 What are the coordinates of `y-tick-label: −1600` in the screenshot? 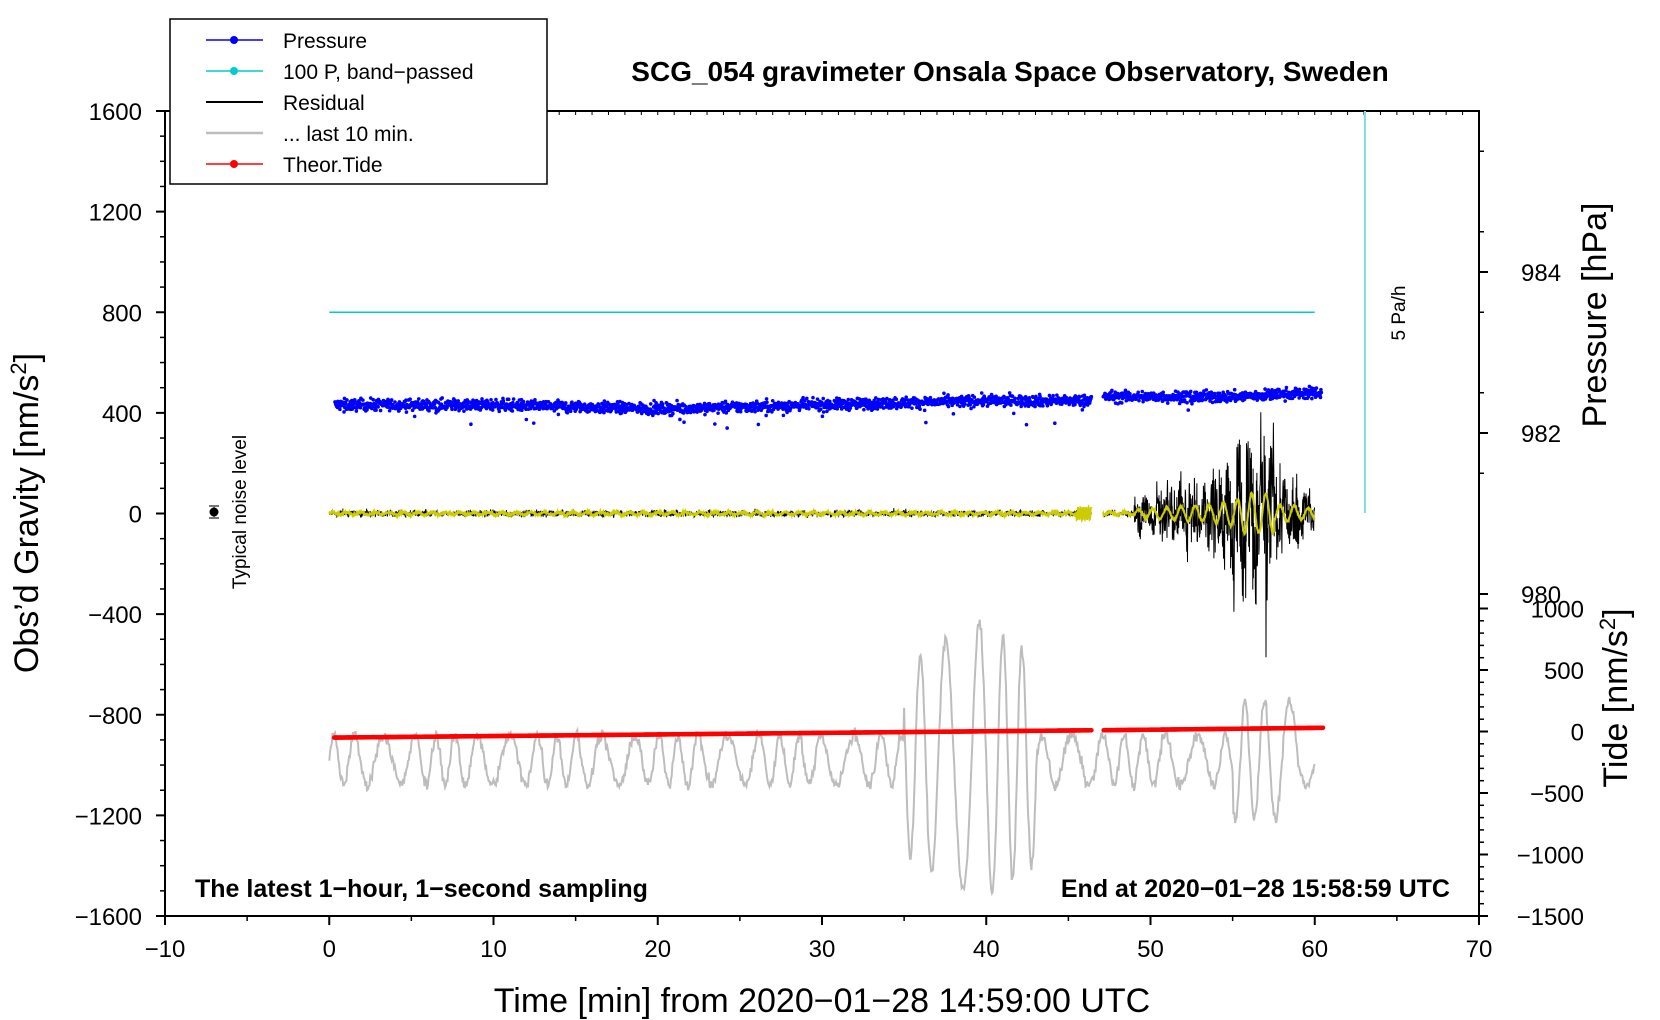 It's located at (108, 917).